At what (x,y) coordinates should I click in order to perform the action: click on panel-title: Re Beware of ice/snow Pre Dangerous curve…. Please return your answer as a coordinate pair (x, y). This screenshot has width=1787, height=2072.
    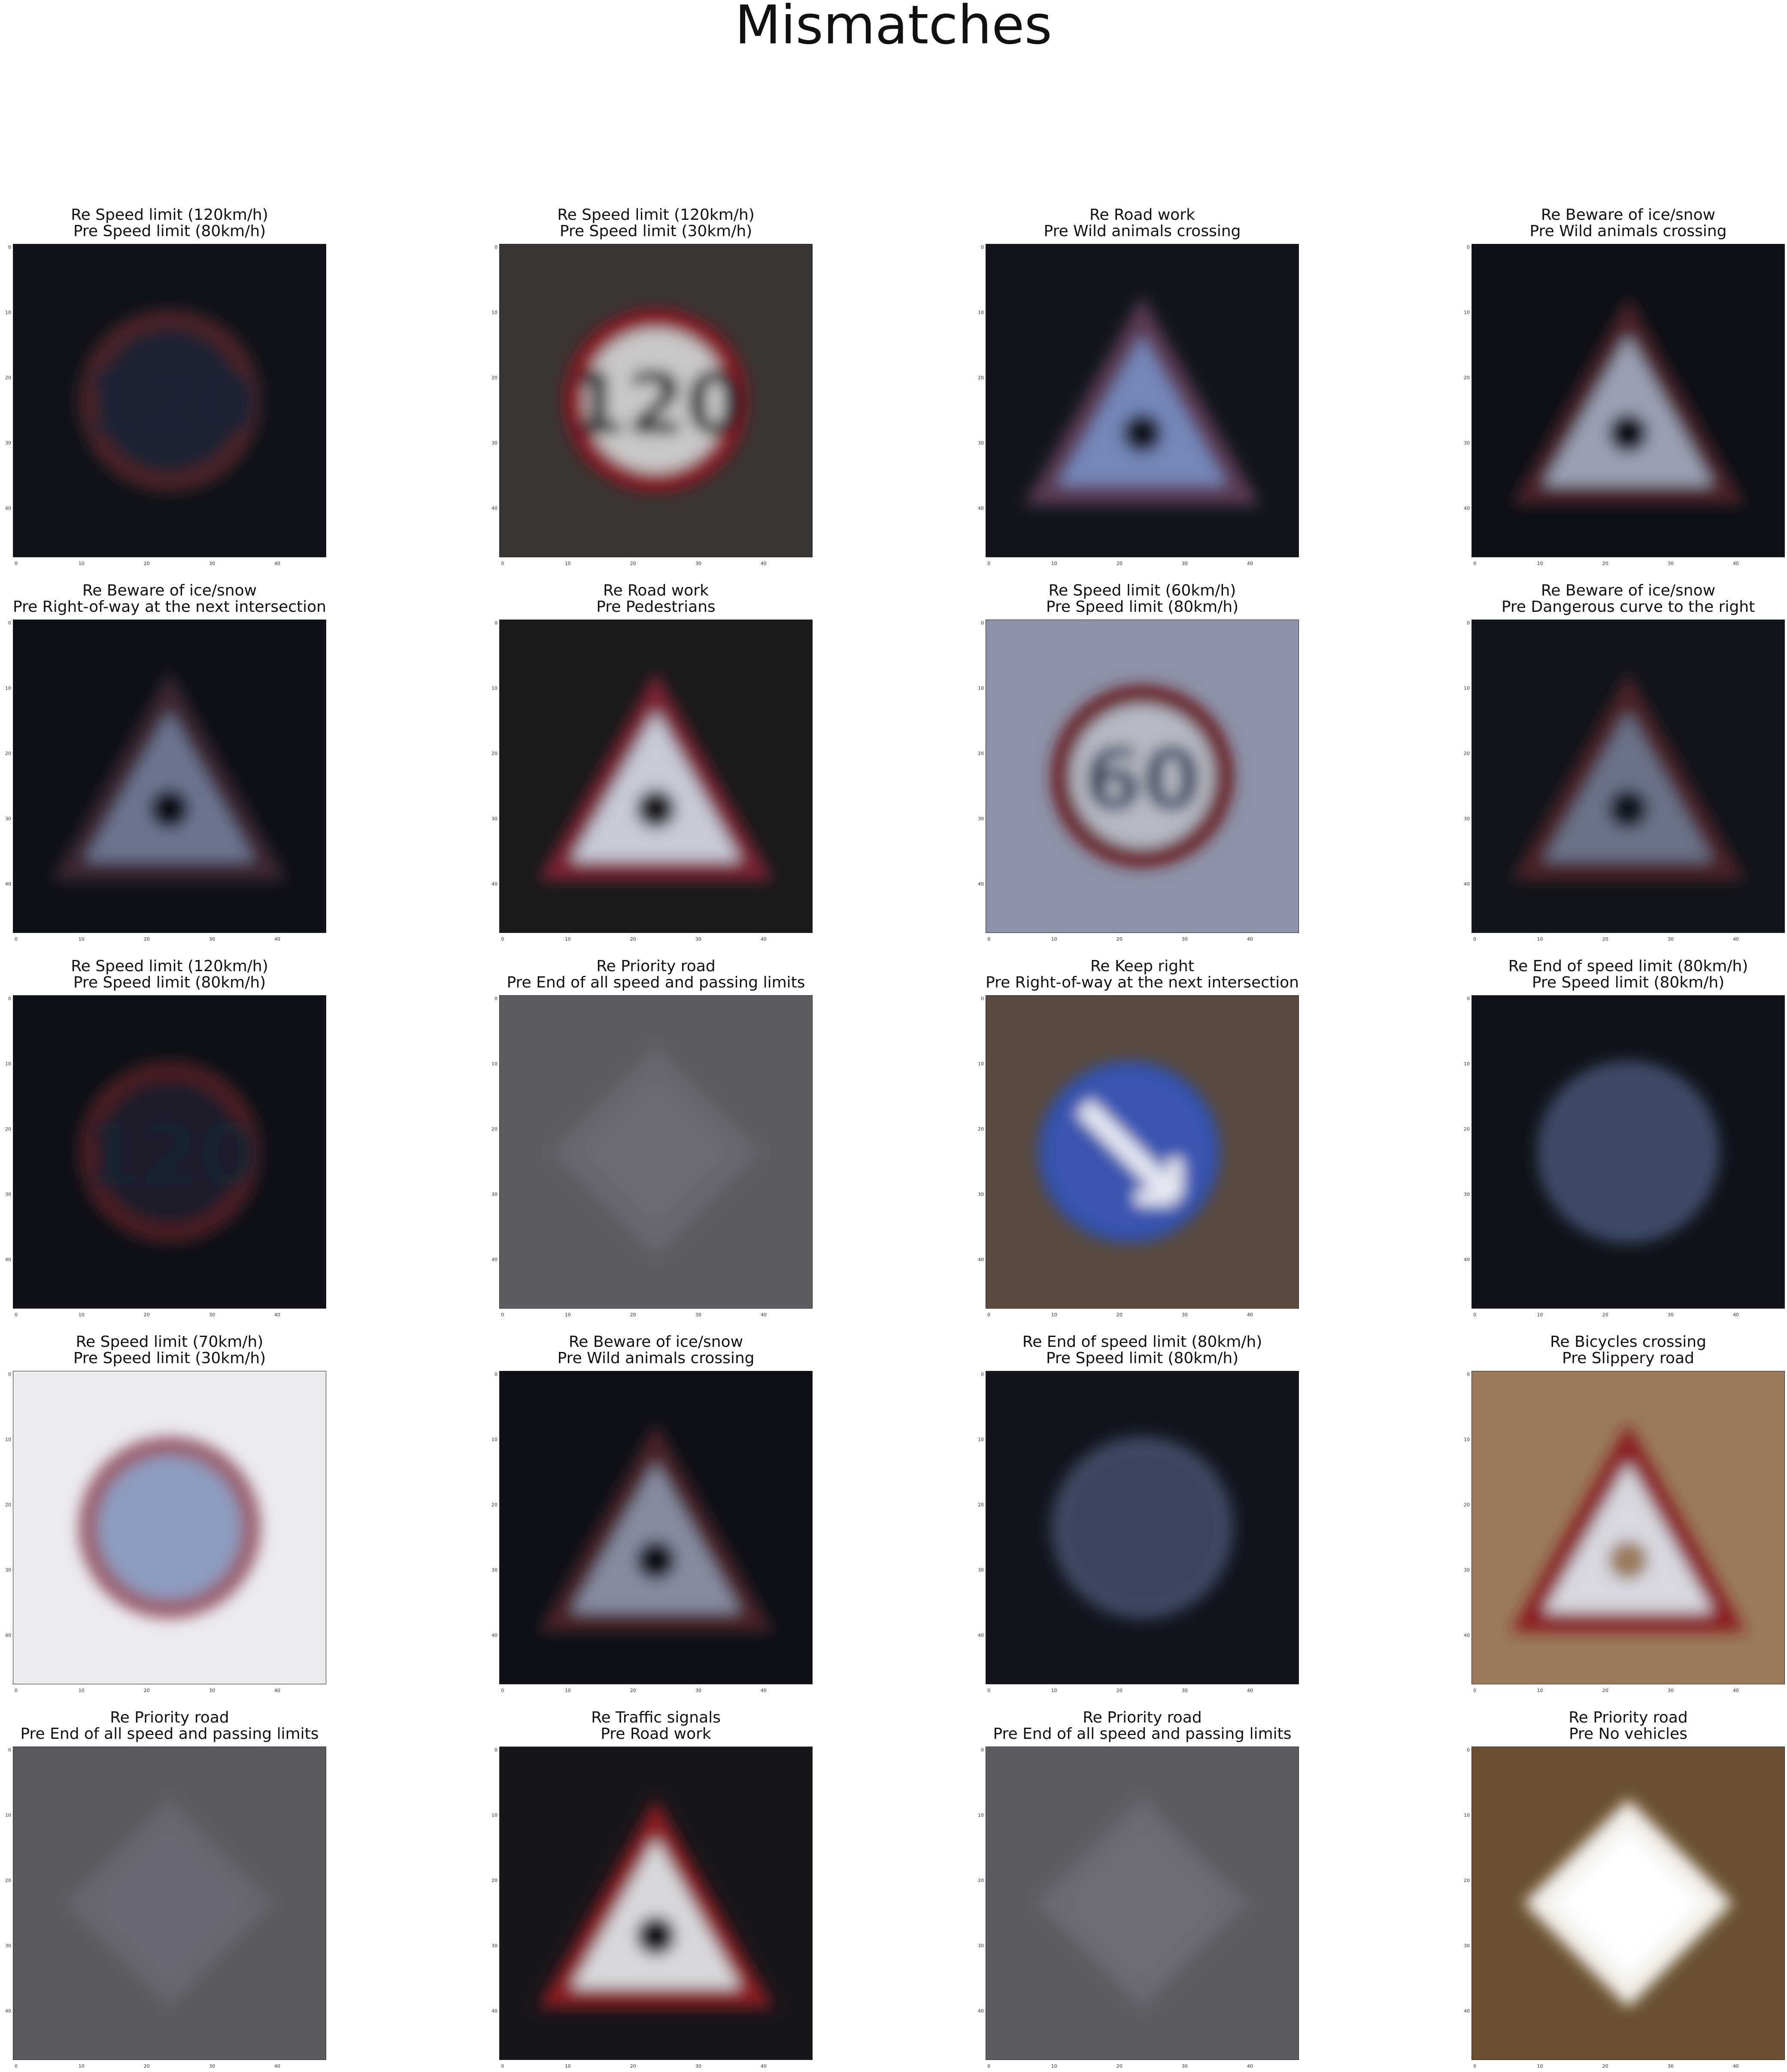
    Looking at the image, I should click on (1601, 599).